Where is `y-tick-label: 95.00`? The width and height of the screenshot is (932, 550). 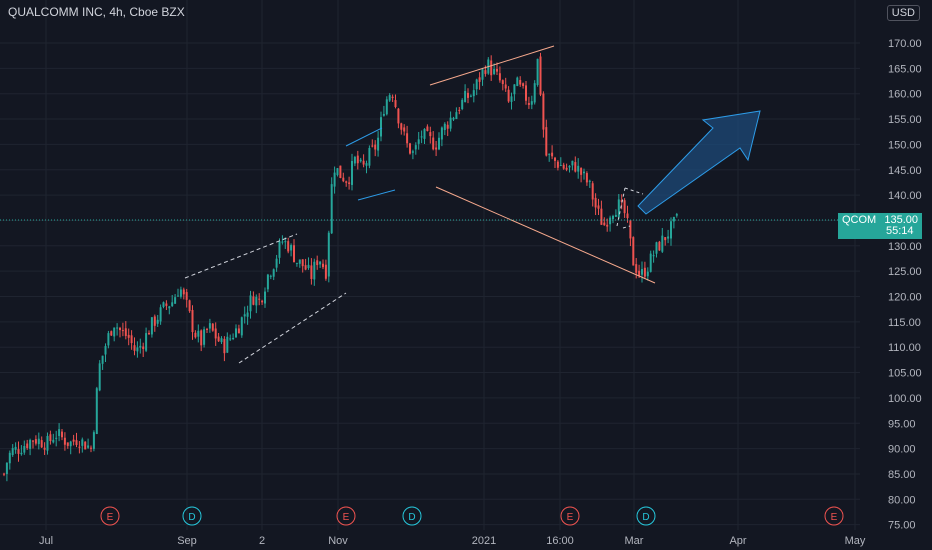 y-tick-label: 95.00 is located at coordinates (902, 424).